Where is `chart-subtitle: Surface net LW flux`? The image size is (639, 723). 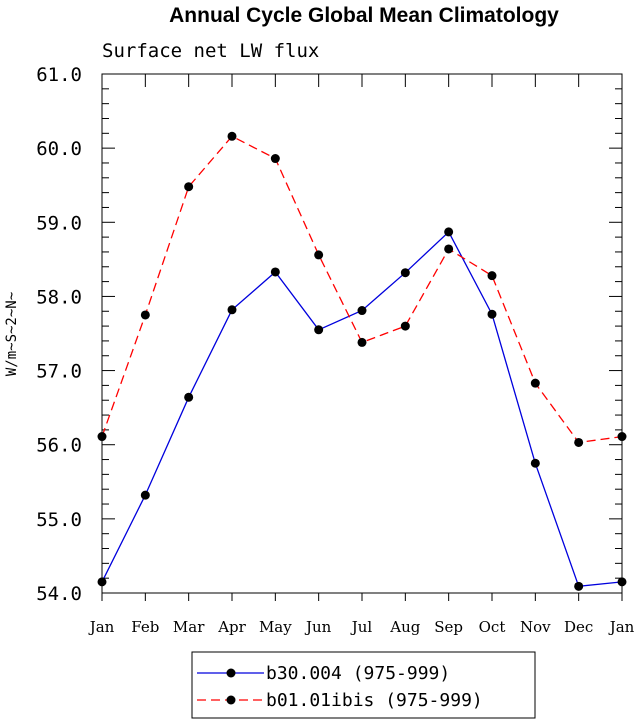
chart-subtitle: Surface net LW flux is located at coordinates (210, 51).